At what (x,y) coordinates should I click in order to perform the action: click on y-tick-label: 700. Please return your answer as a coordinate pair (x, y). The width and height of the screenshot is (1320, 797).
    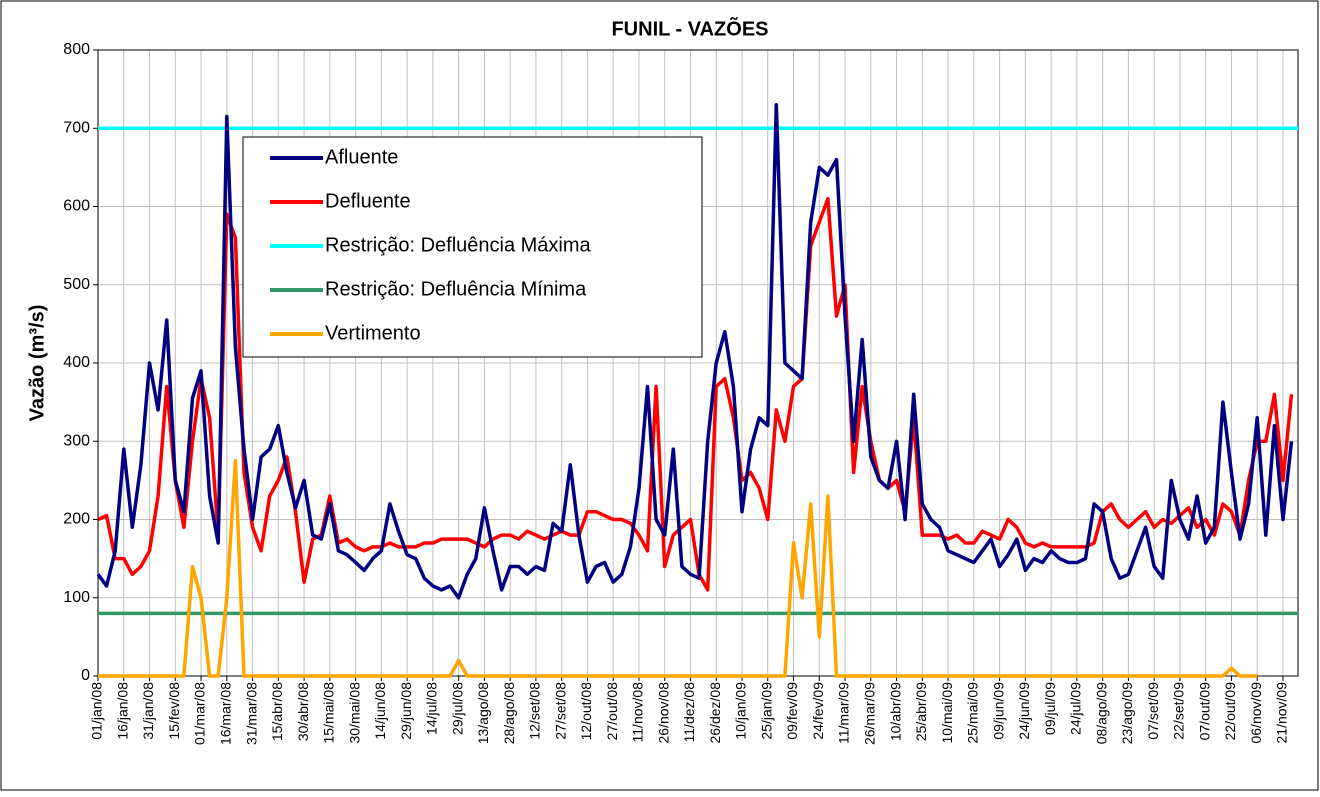
    Looking at the image, I should click on (76, 127).